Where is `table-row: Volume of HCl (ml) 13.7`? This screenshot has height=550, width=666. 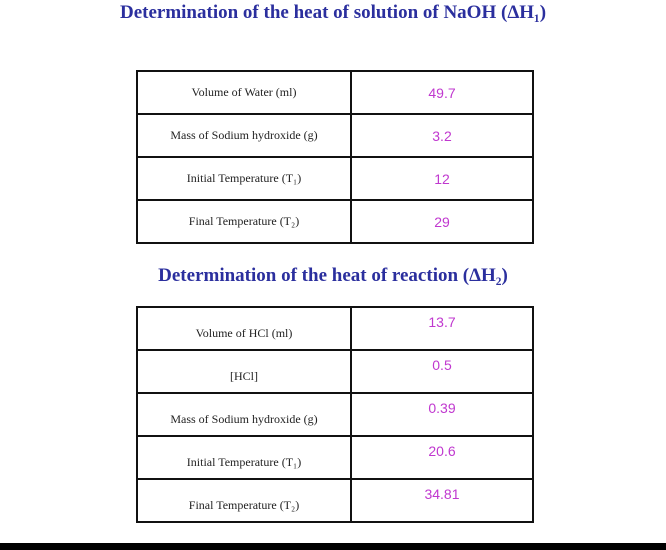
table-row: Volume of HCl (ml) 13.7 is located at coordinates (335, 328).